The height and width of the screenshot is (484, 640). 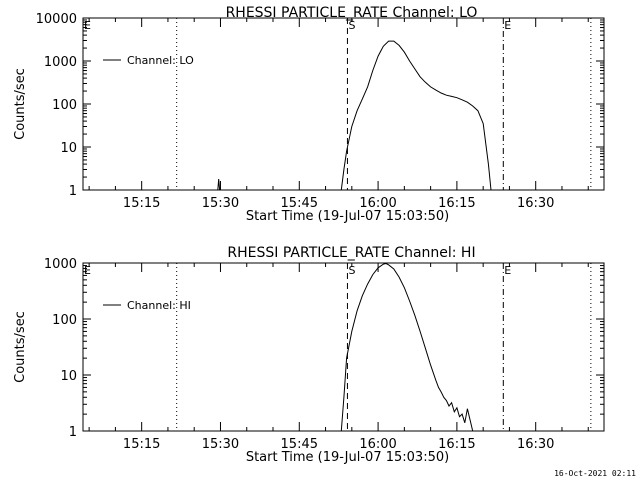 What do you see at coordinates (160, 60) in the screenshot?
I see `legend-label: Channel: LO` at bounding box center [160, 60].